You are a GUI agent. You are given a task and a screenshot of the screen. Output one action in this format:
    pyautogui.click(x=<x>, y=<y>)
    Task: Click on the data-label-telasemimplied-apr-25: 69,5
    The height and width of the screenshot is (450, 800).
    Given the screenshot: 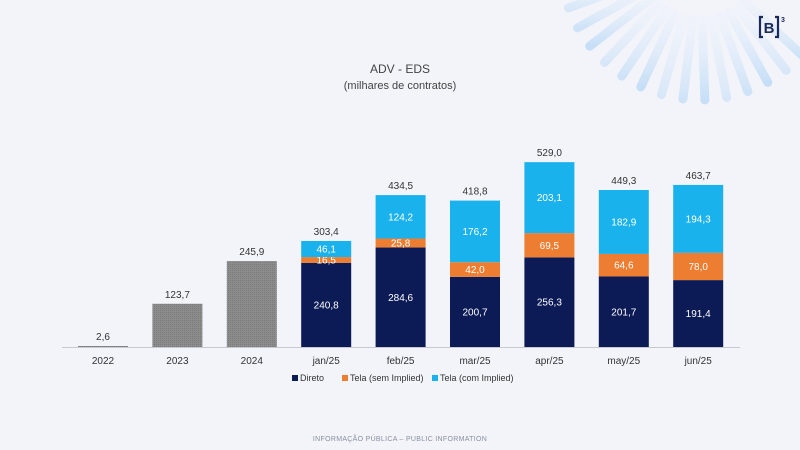 What is the action you would take?
    pyautogui.click(x=550, y=246)
    